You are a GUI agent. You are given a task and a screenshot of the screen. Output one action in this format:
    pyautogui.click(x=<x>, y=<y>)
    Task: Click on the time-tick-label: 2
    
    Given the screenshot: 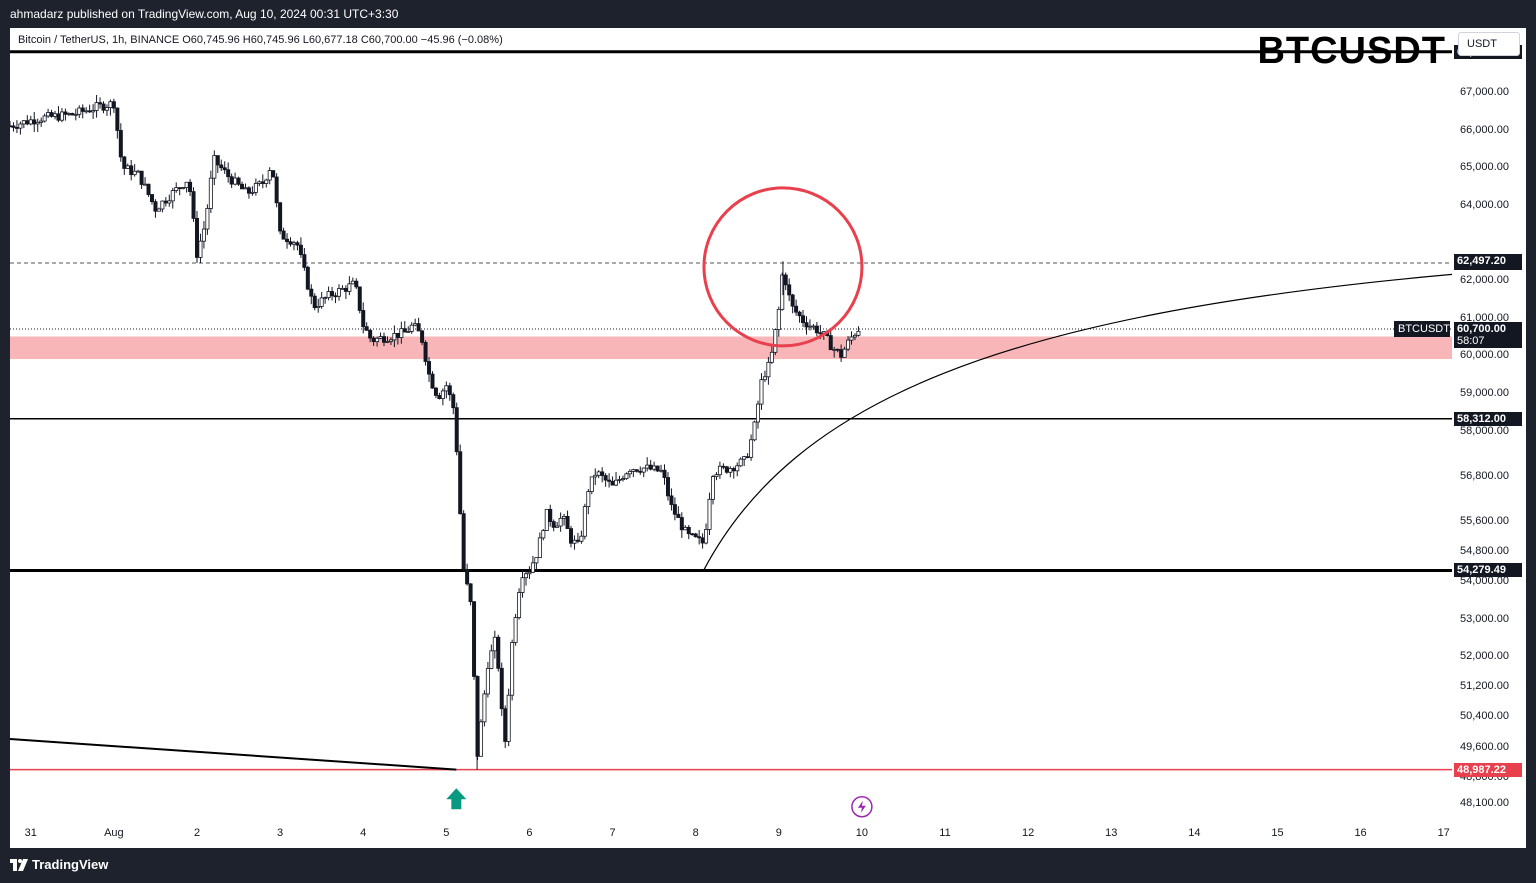 What is the action you would take?
    pyautogui.click(x=197, y=833)
    